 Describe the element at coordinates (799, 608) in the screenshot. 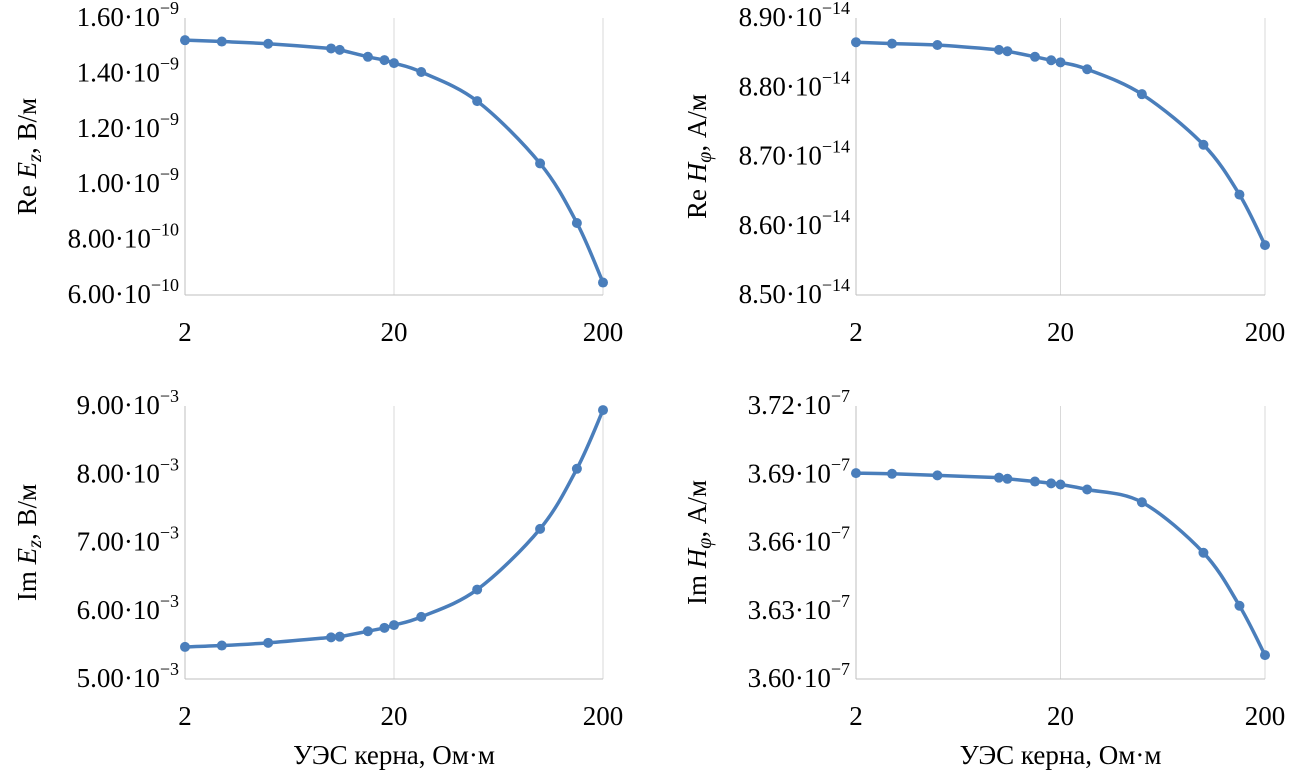

I see `y-tick-label: 3.63·10⁻⁷` at that location.